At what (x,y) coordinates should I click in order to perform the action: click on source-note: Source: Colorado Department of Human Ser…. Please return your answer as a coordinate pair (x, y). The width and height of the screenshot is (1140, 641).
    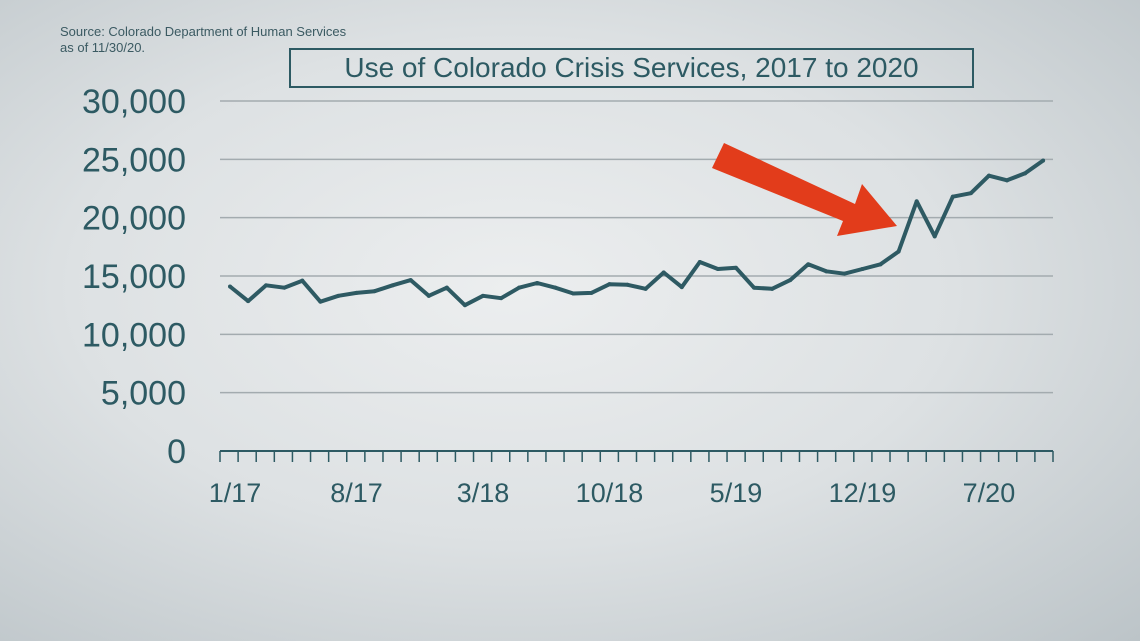
    Looking at the image, I should click on (203, 40).